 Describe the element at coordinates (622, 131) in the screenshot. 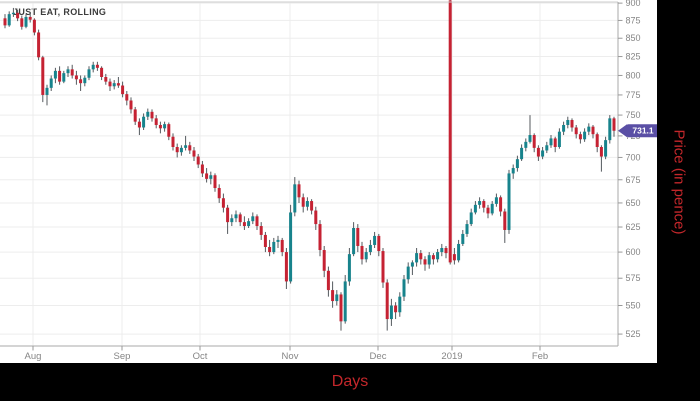

I see `last-price-badge-arrow` at that location.